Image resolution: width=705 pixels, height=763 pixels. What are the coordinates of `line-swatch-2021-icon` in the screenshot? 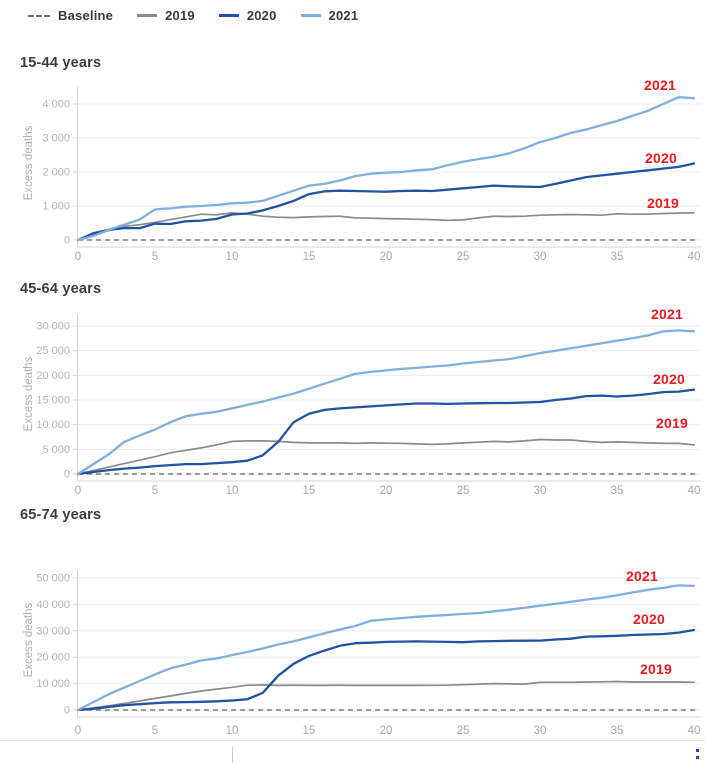 It's located at (310, 15).